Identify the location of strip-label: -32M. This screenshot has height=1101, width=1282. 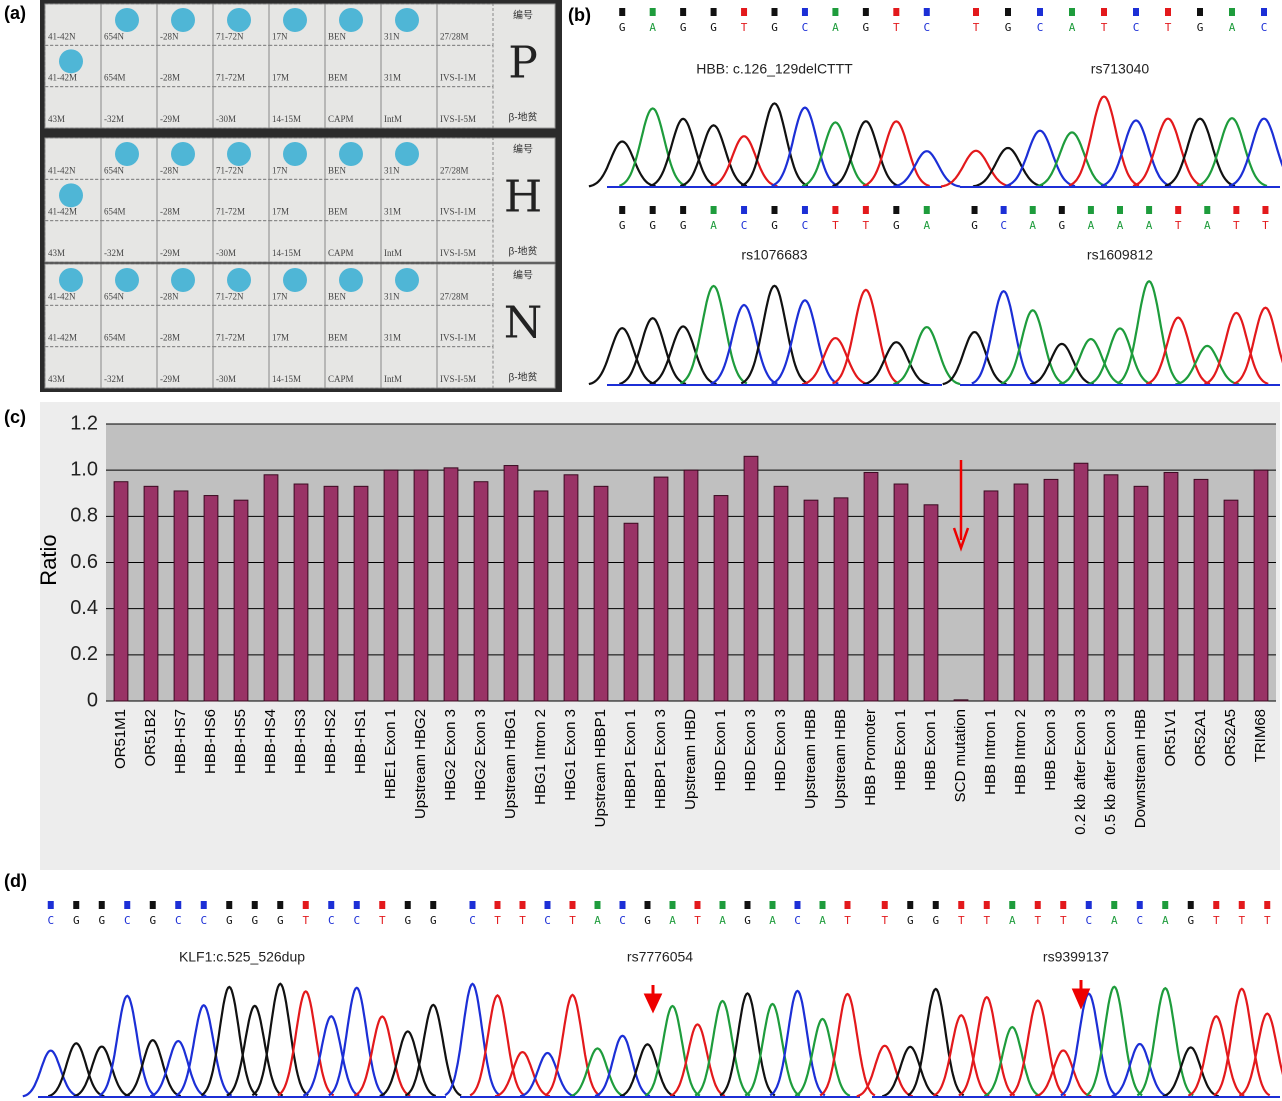
(114, 253).